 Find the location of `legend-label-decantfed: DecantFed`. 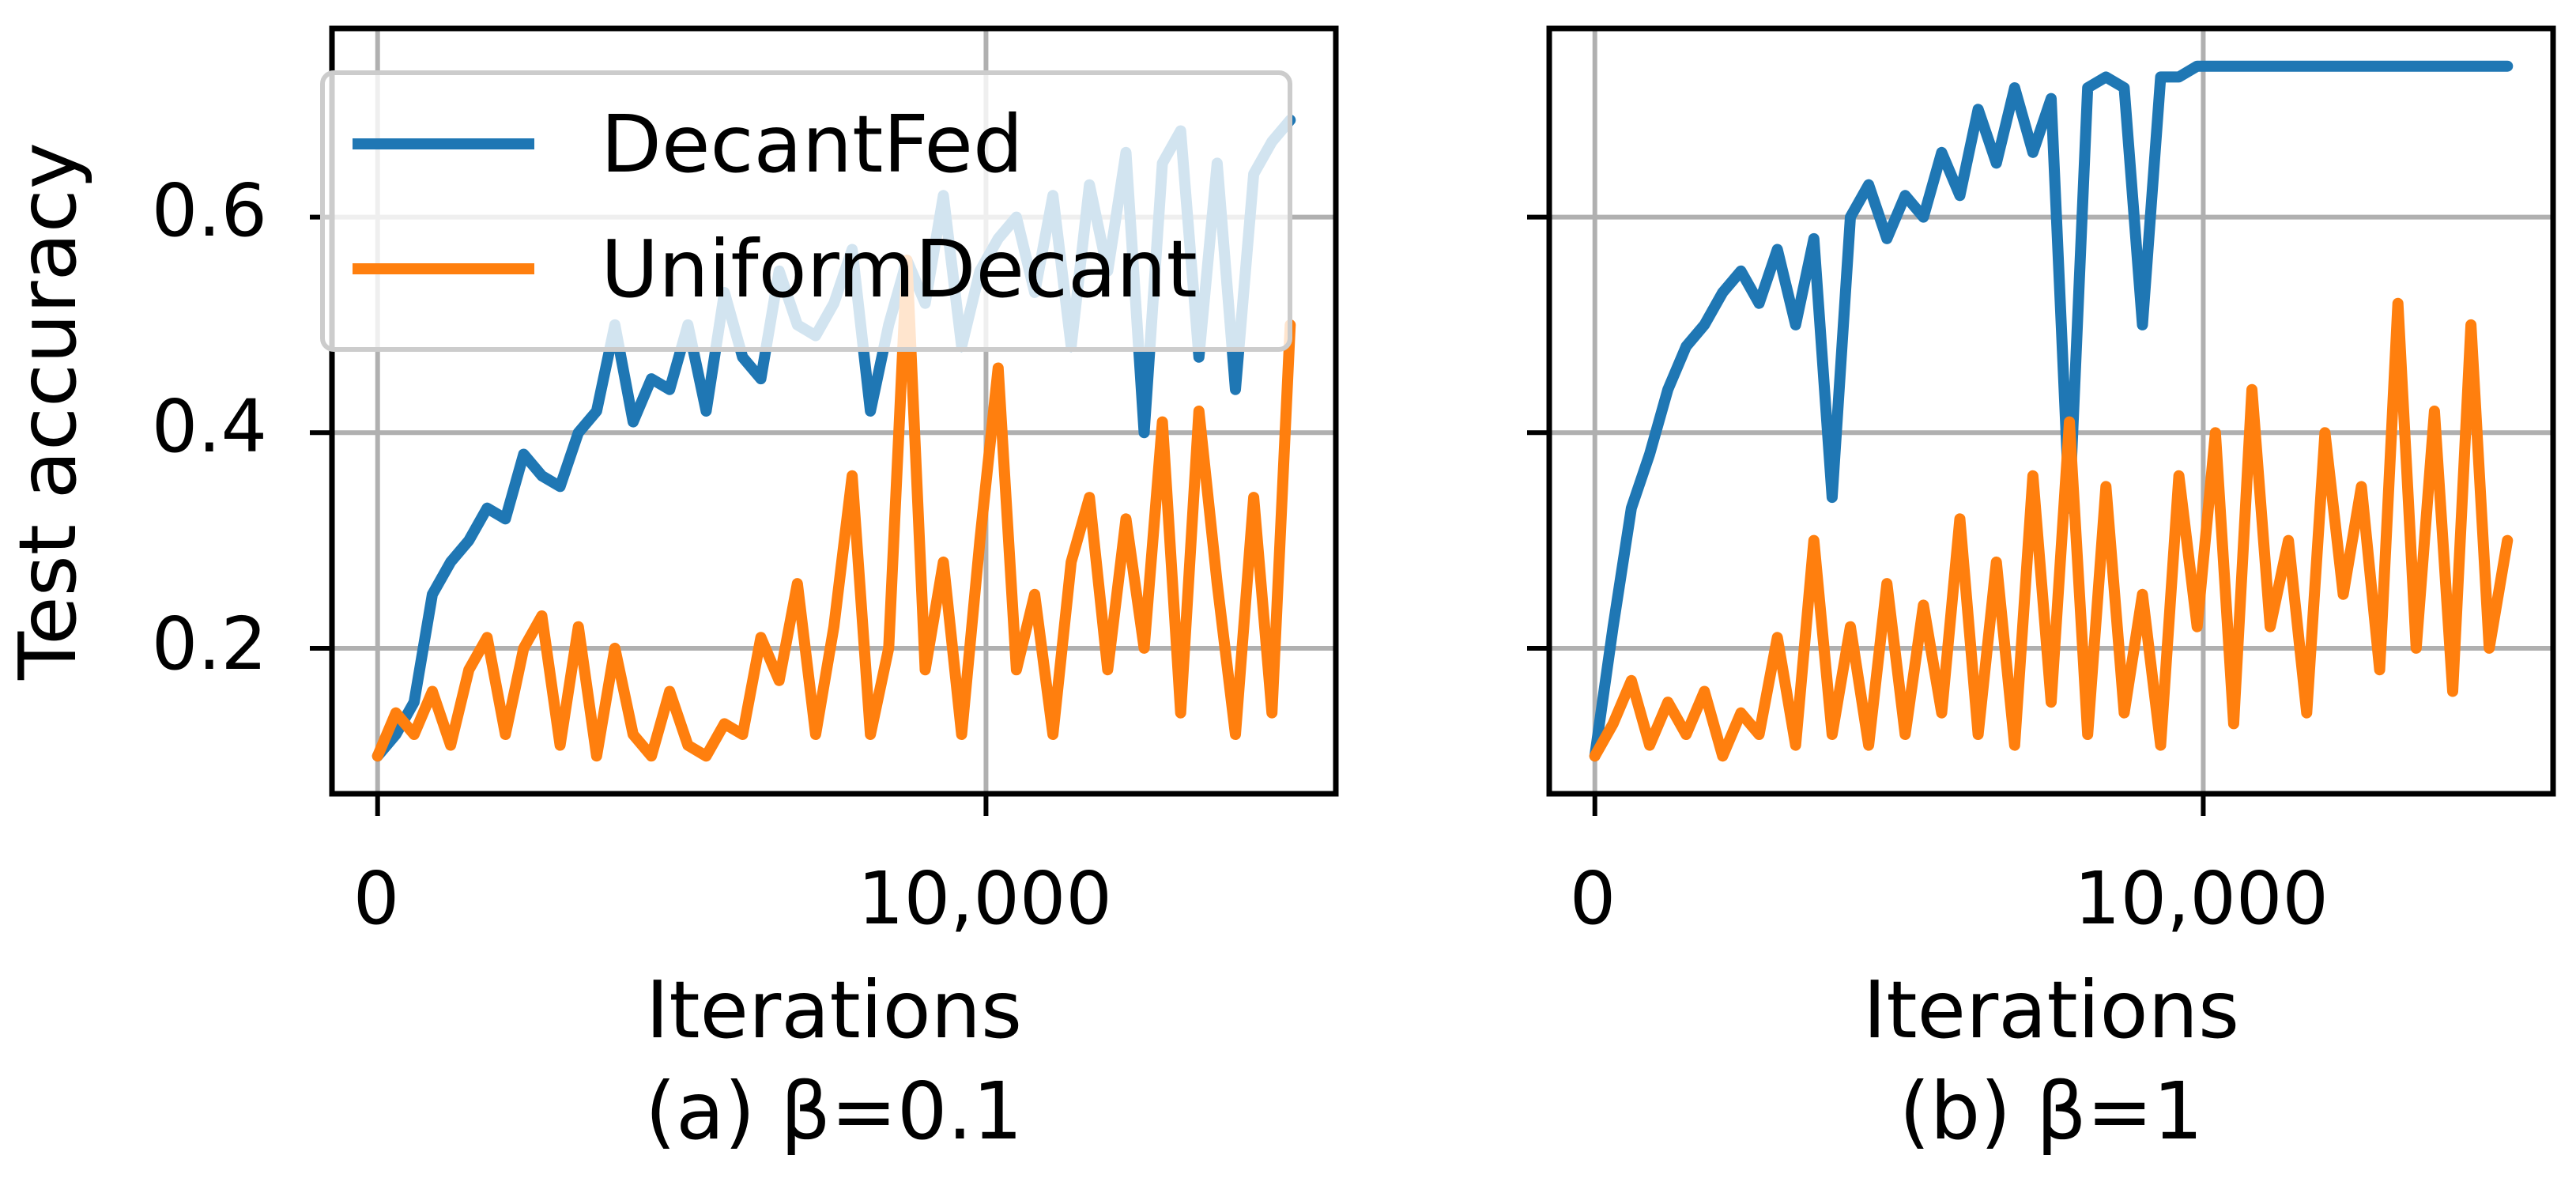

legend-label-decantfed: DecantFed is located at coordinates (812, 144).